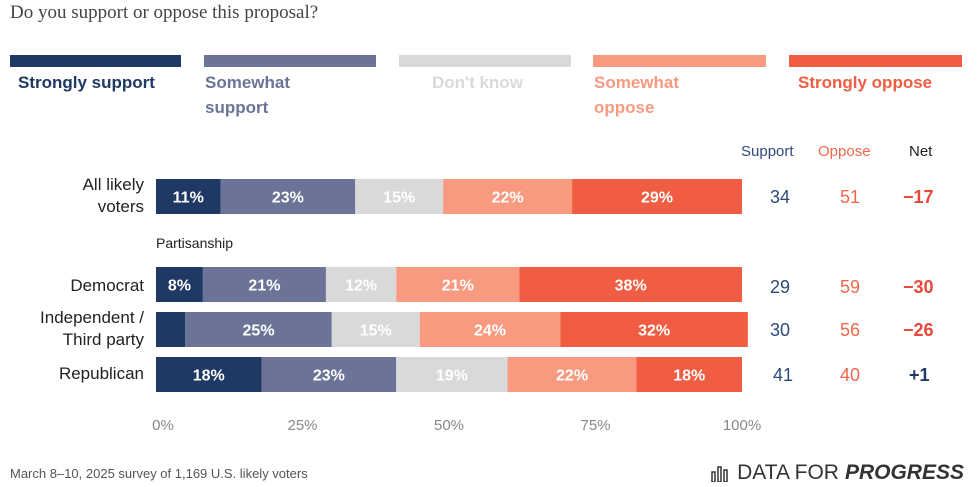 The width and height of the screenshot is (978, 487). What do you see at coordinates (477, 82) in the screenshot?
I see `legend-label-dont-know: Don't know` at bounding box center [477, 82].